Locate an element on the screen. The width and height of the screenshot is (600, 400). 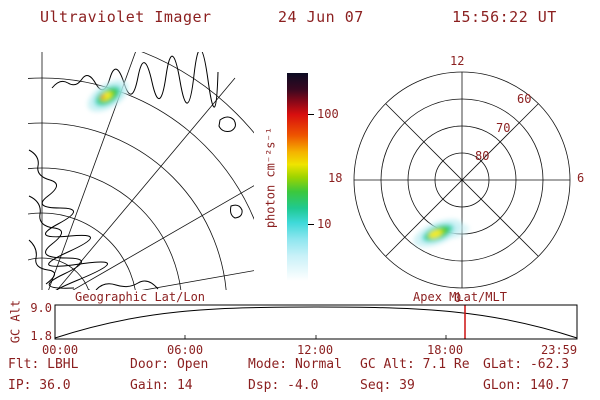
status-gcalt: GC Alt: 7.1 Re is located at coordinates (415, 364).